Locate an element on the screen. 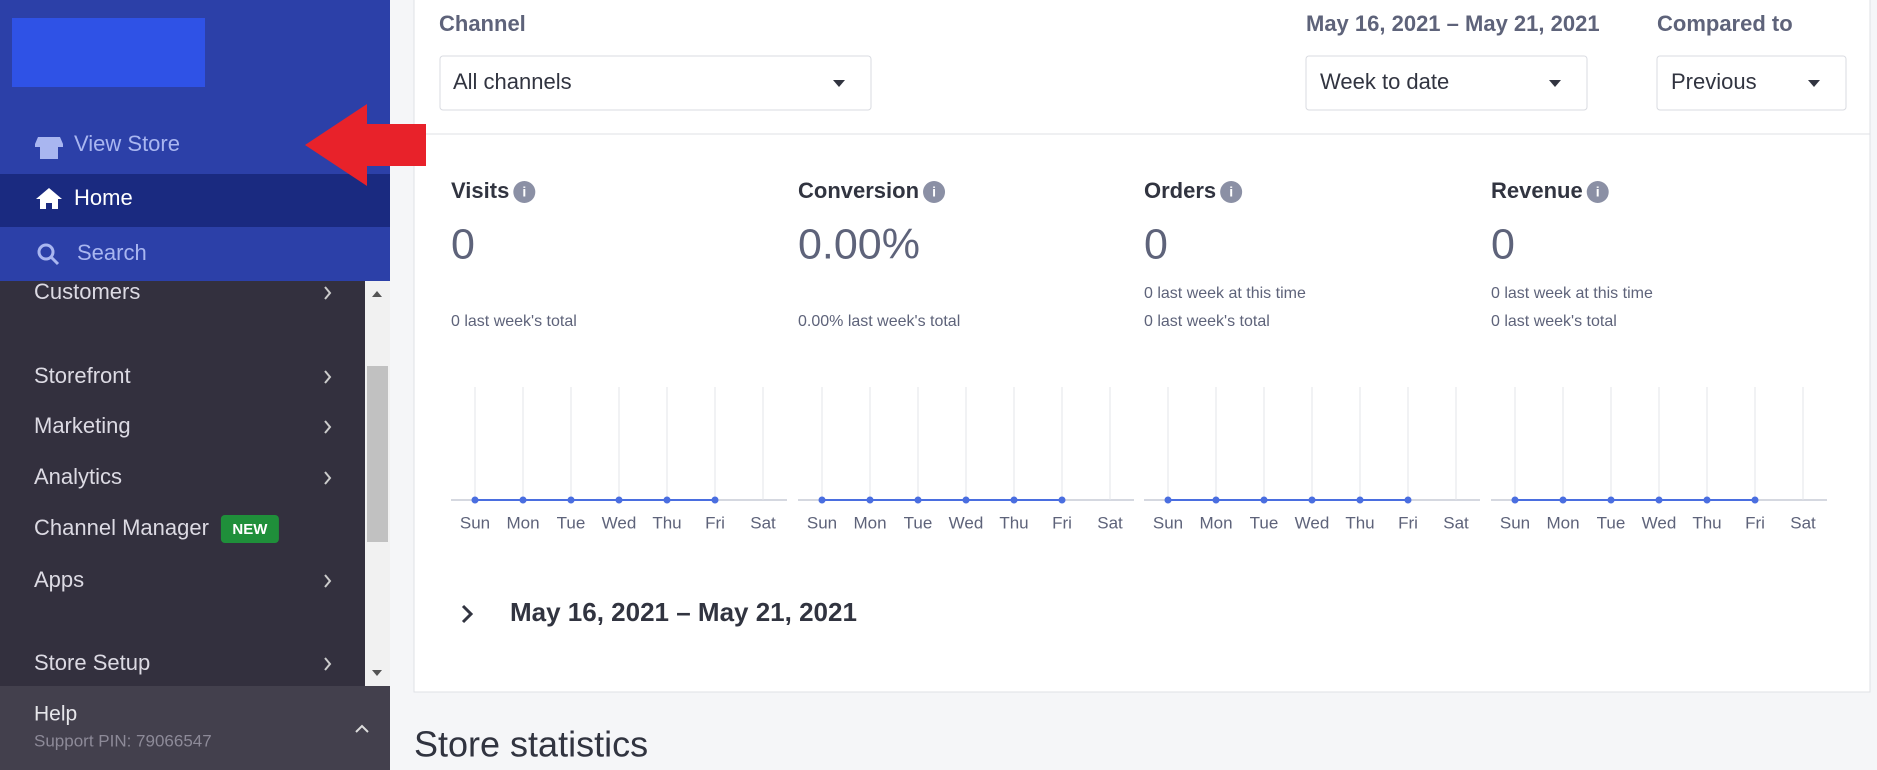 This screenshot has width=1877, height=770. scrollbar-thumb is located at coordinates (377, 454).